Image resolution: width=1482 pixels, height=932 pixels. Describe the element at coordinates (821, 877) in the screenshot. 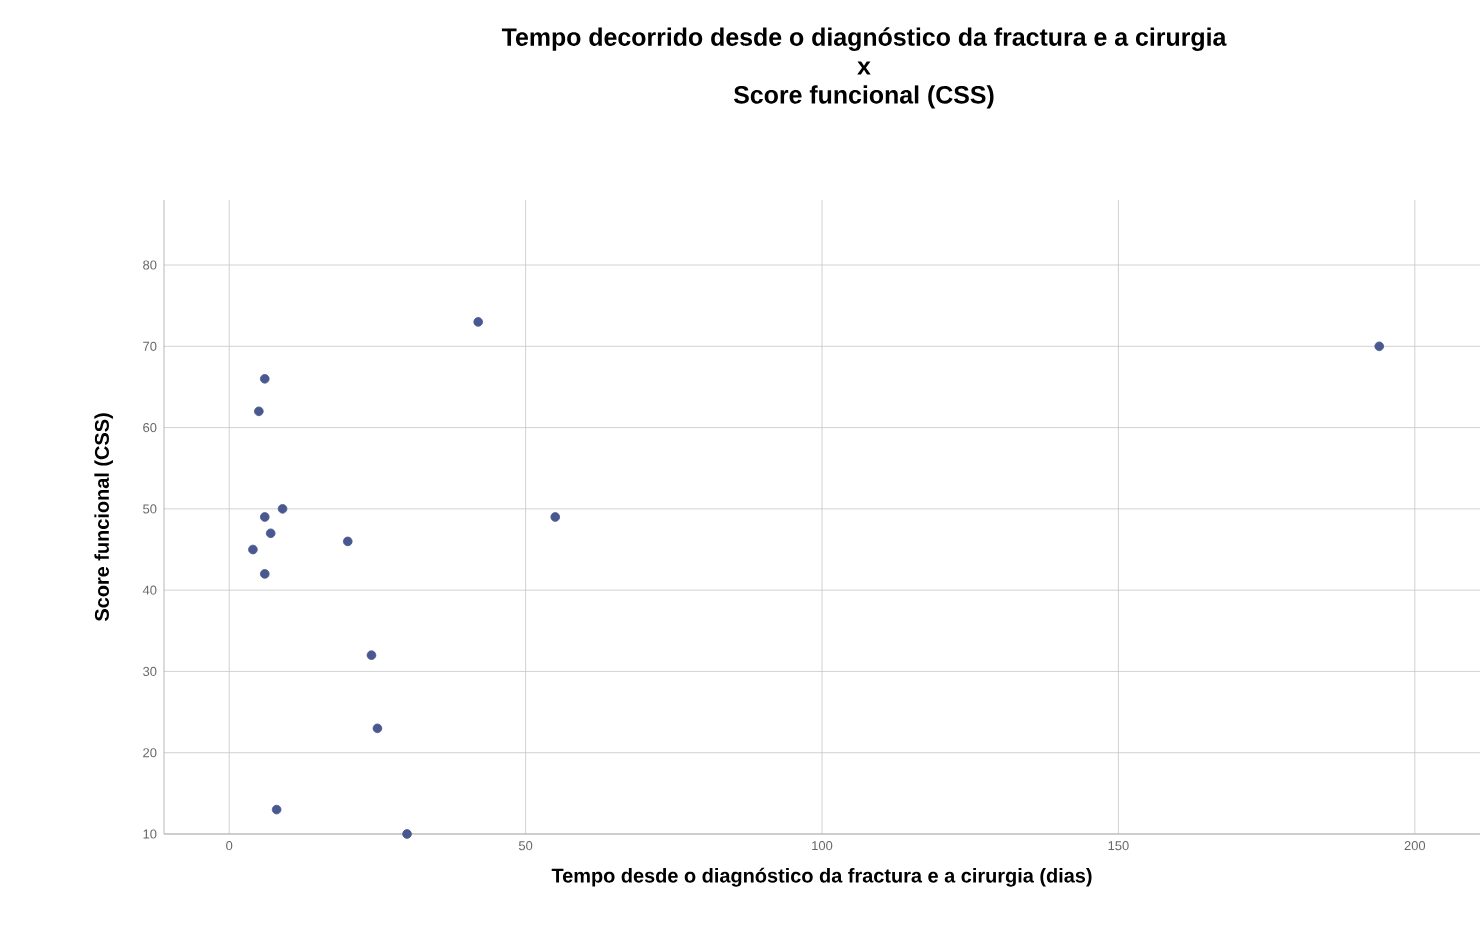

I see `x-axis-title: Tempo desde o diagnóstico da fractura e a cirurgia (dias)` at that location.